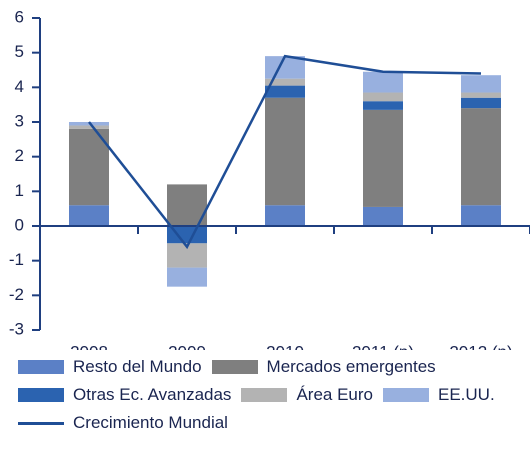 This screenshot has width=530, height=463. What do you see at coordinates (19, 224) in the screenshot?
I see `y-tick-label: 0` at bounding box center [19, 224].